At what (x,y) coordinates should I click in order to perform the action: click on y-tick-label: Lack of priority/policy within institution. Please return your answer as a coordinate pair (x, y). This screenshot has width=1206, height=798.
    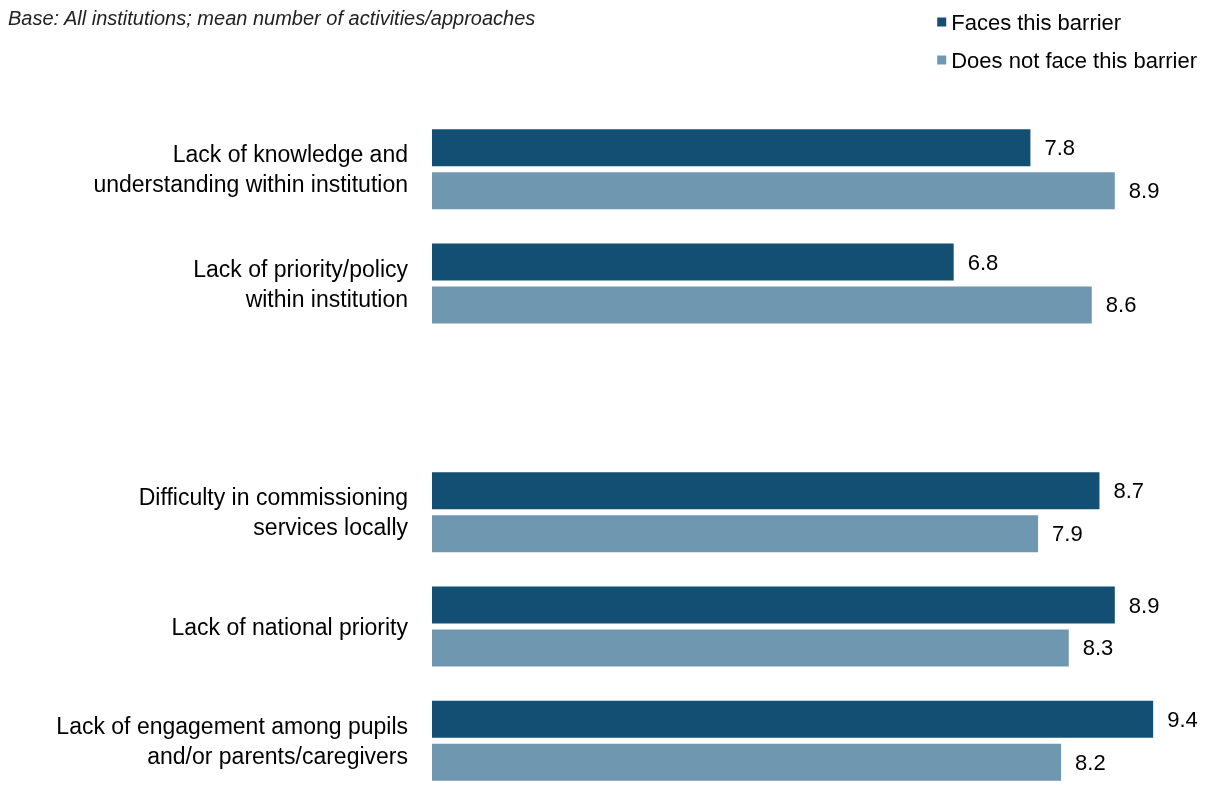
    Looking at the image, I should click on (301, 283).